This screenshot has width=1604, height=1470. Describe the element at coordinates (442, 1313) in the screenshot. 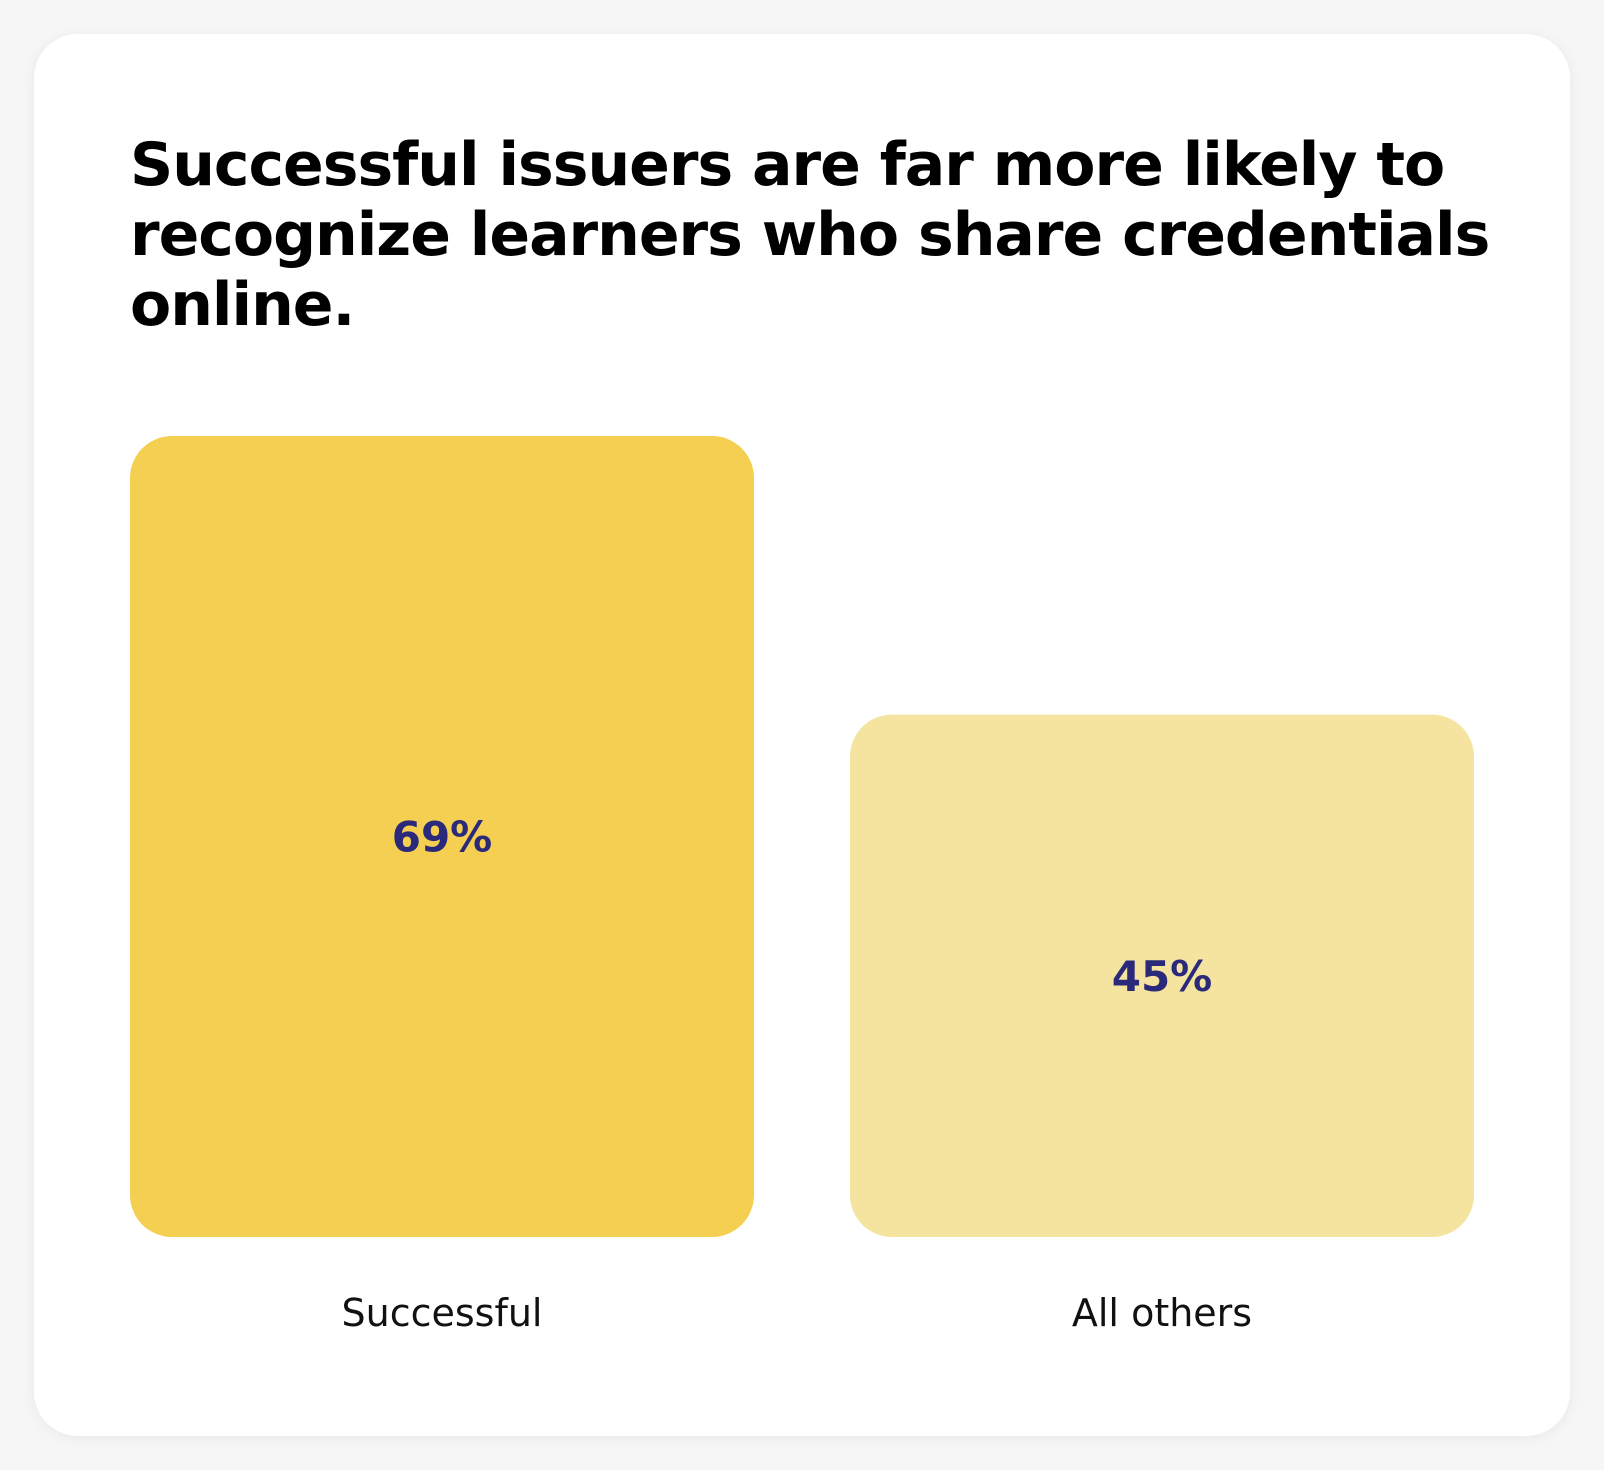

I see `category-label: Successful` at that location.